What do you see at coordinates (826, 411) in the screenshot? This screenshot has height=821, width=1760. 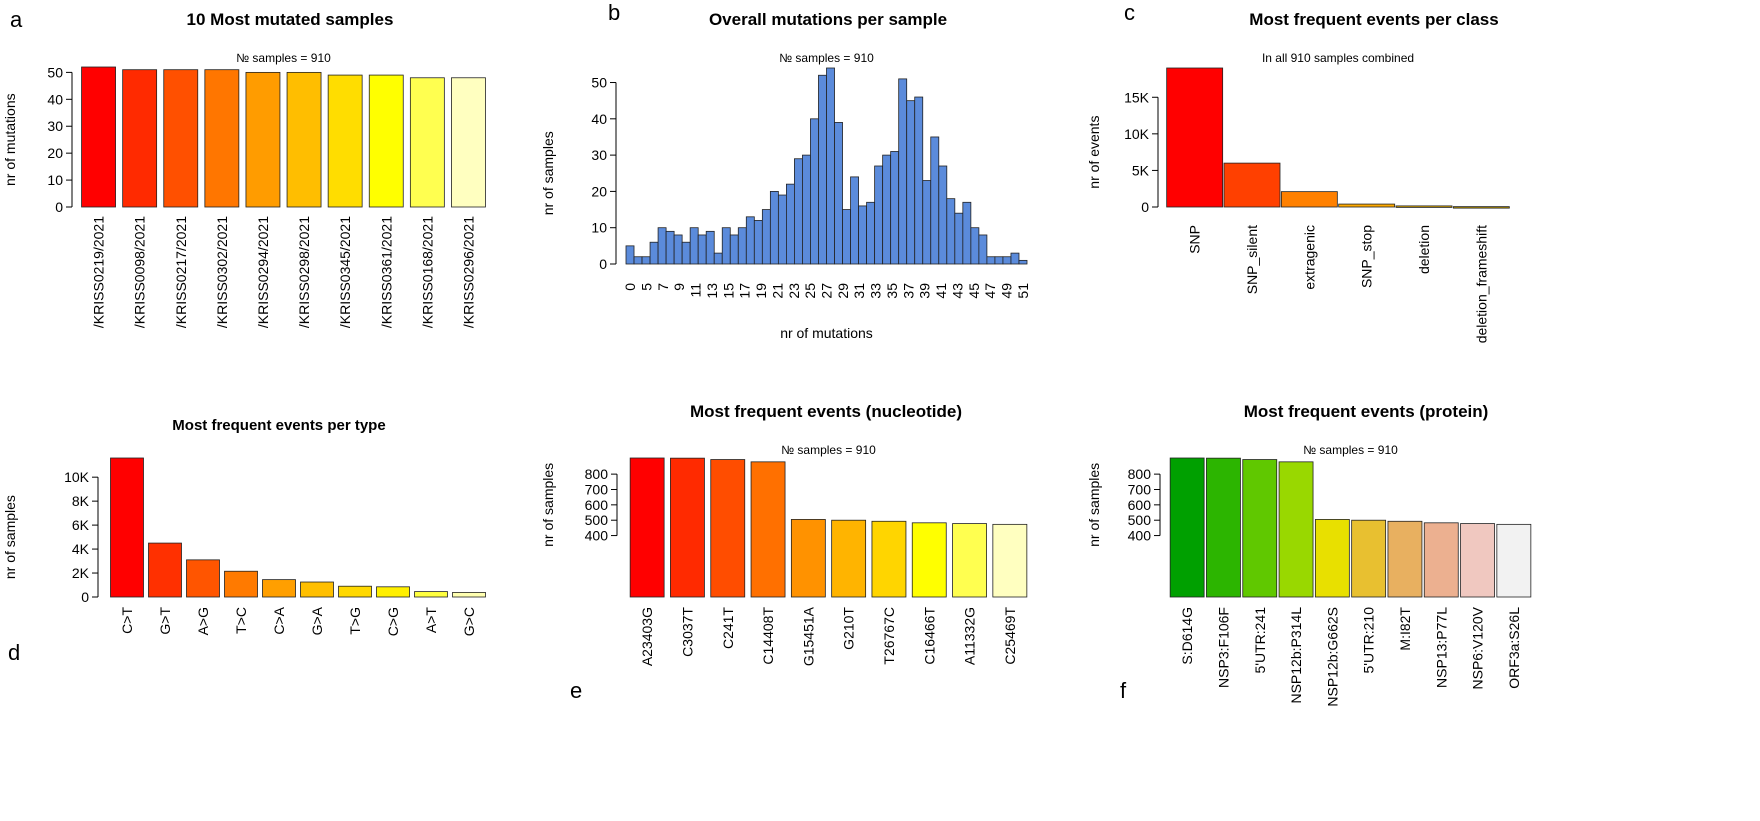 I see `chart-title: Most frequent events (nucleotide)` at bounding box center [826, 411].